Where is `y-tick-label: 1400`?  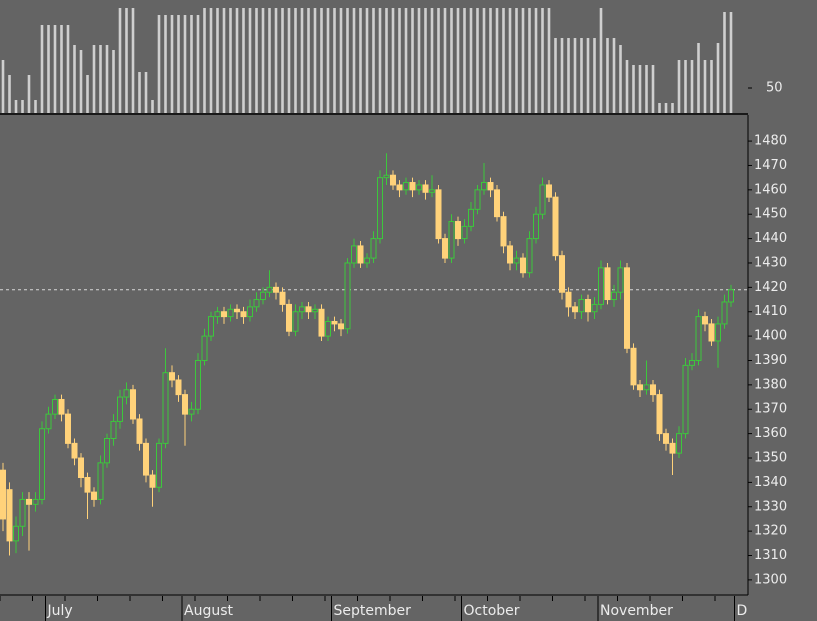 y-tick-label: 1400 is located at coordinates (770, 336).